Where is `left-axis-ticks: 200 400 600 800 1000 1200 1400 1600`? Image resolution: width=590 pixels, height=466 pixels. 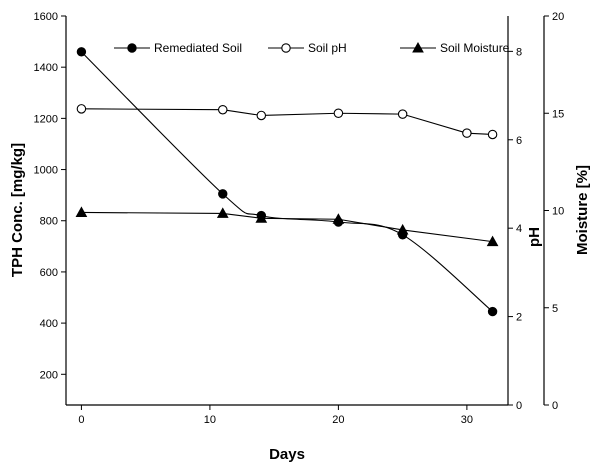
left-axis-ticks: 200 400 600 800 1000 1200 1400 1600 is located at coordinates (50, 196).